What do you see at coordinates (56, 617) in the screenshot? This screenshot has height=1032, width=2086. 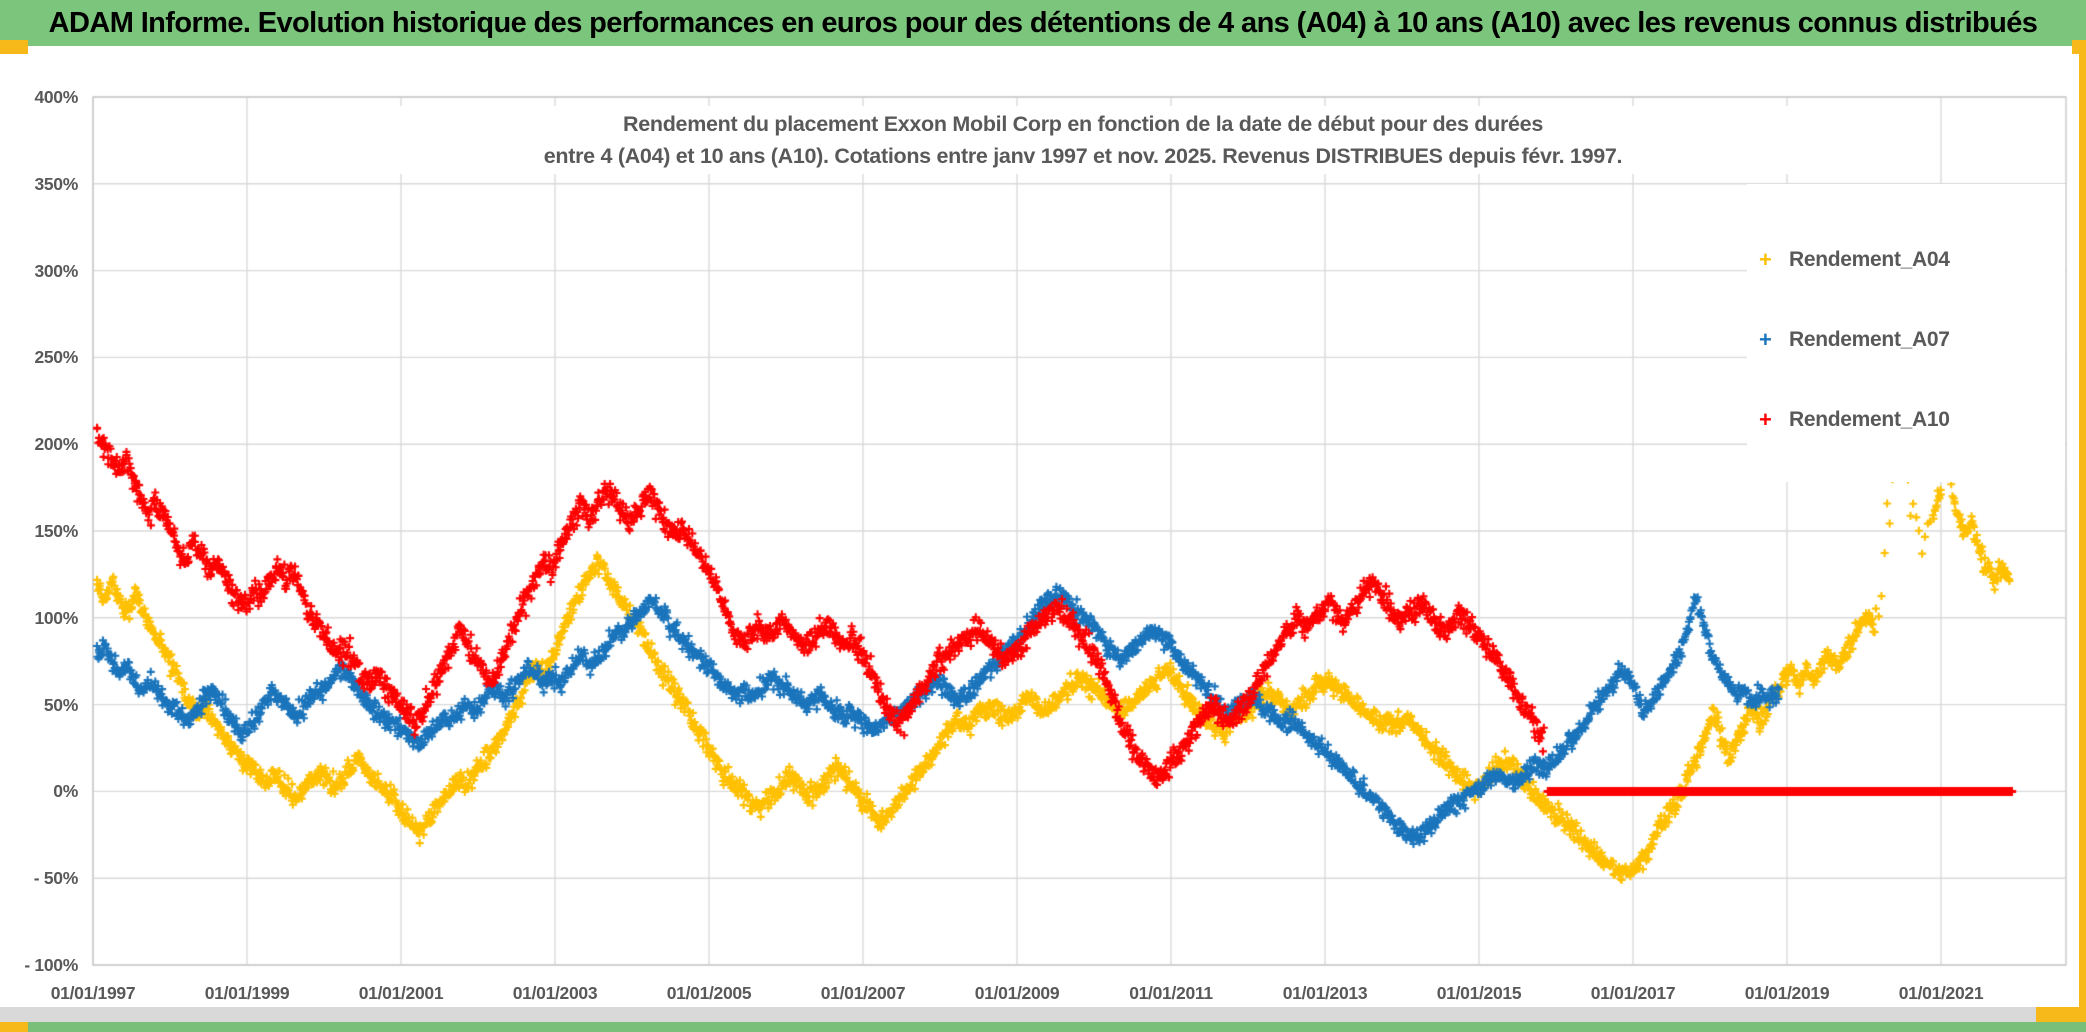 I see `y-tick-label: 100%` at bounding box center [56, 617].